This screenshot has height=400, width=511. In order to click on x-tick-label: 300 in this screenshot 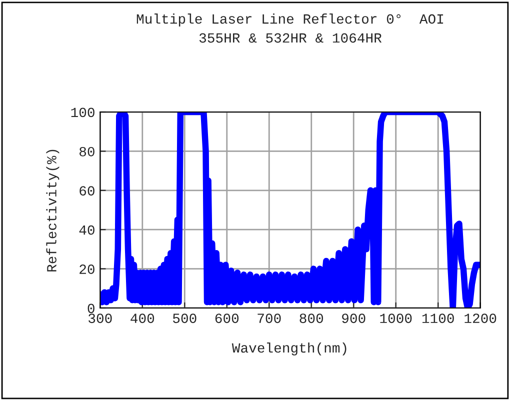, I will do `click(100, 319)`.